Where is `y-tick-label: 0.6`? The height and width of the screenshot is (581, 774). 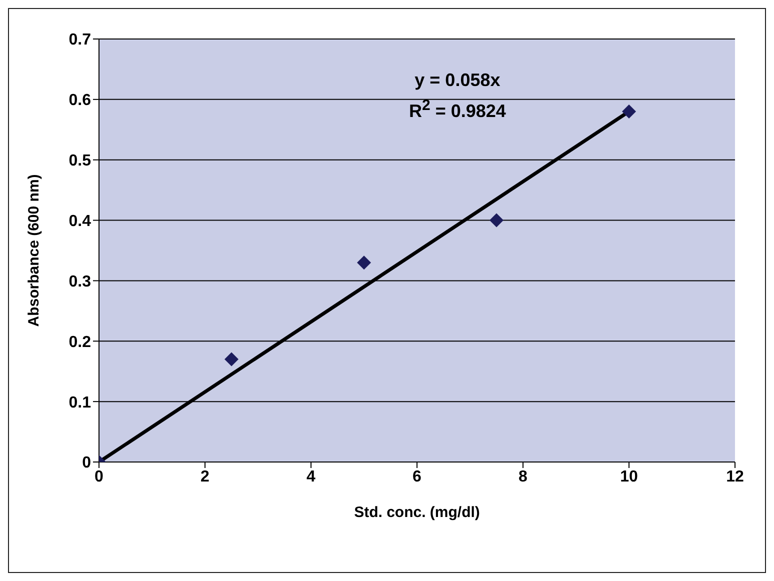 y-tick-label: 0.6 is located at coordinates (80, 101).